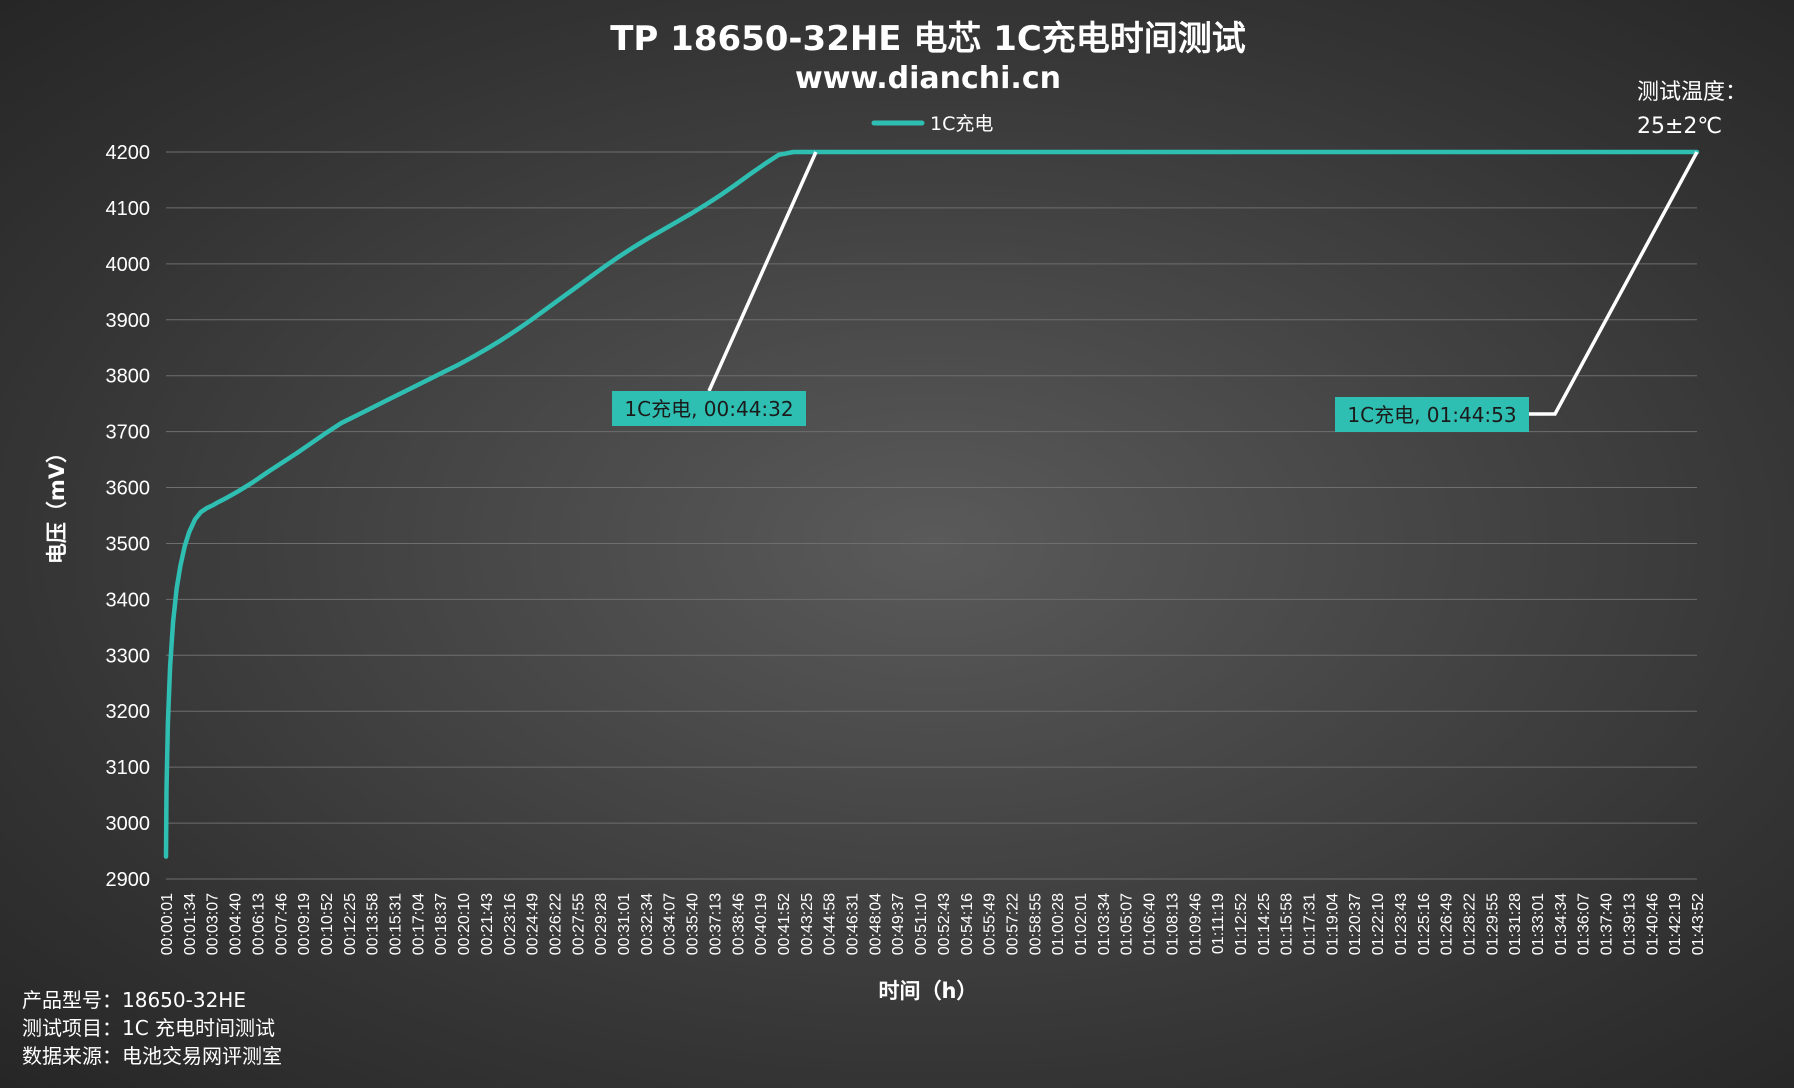 The image size is (1794, 1088). I want to click on y-tick-label: 3800, so click(128, 377).